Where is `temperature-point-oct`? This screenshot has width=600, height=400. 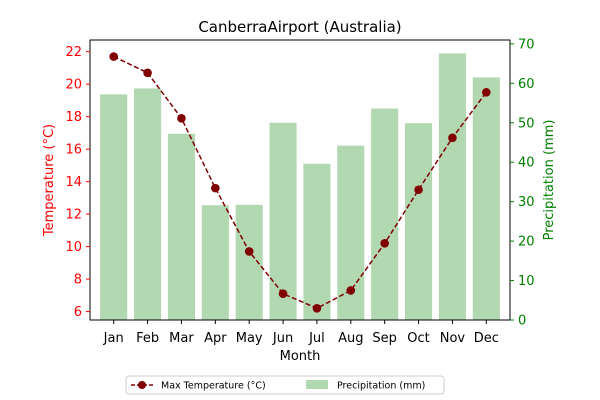 temperature-point-oct is located at coordinates (418, 190).